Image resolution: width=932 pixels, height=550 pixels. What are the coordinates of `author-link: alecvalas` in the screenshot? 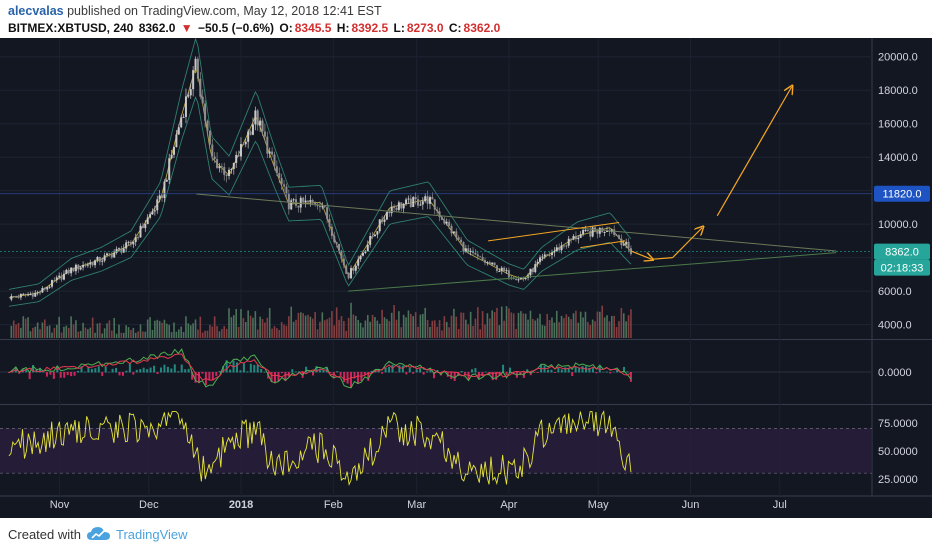 It's located at (36, 11).